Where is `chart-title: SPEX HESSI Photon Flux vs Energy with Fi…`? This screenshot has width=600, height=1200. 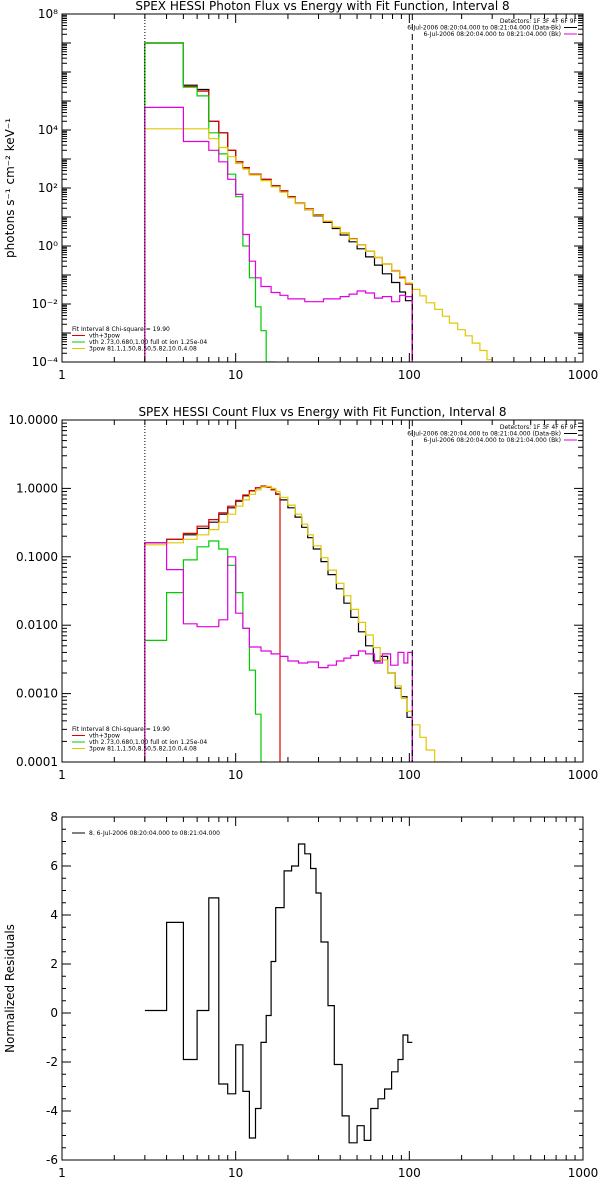
chart-title: SPEX HESSI Photon Flux vs Energy with Fi… is located at coordinates (322, 6).